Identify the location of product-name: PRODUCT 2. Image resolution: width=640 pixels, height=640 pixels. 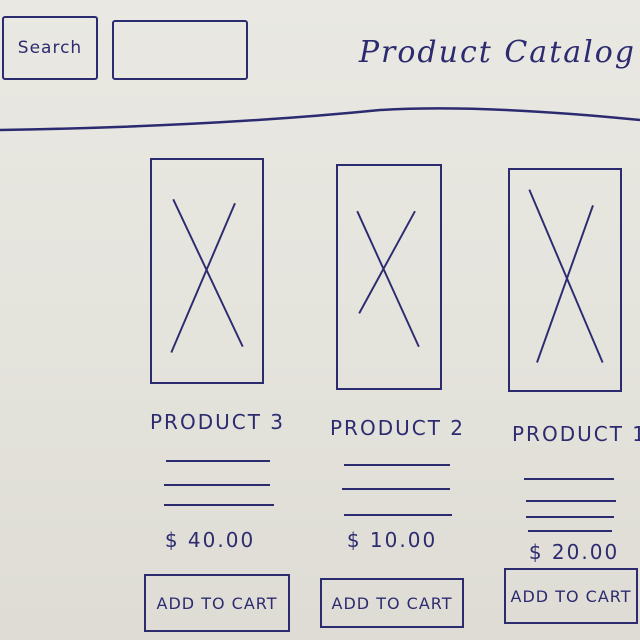
(398, 428).